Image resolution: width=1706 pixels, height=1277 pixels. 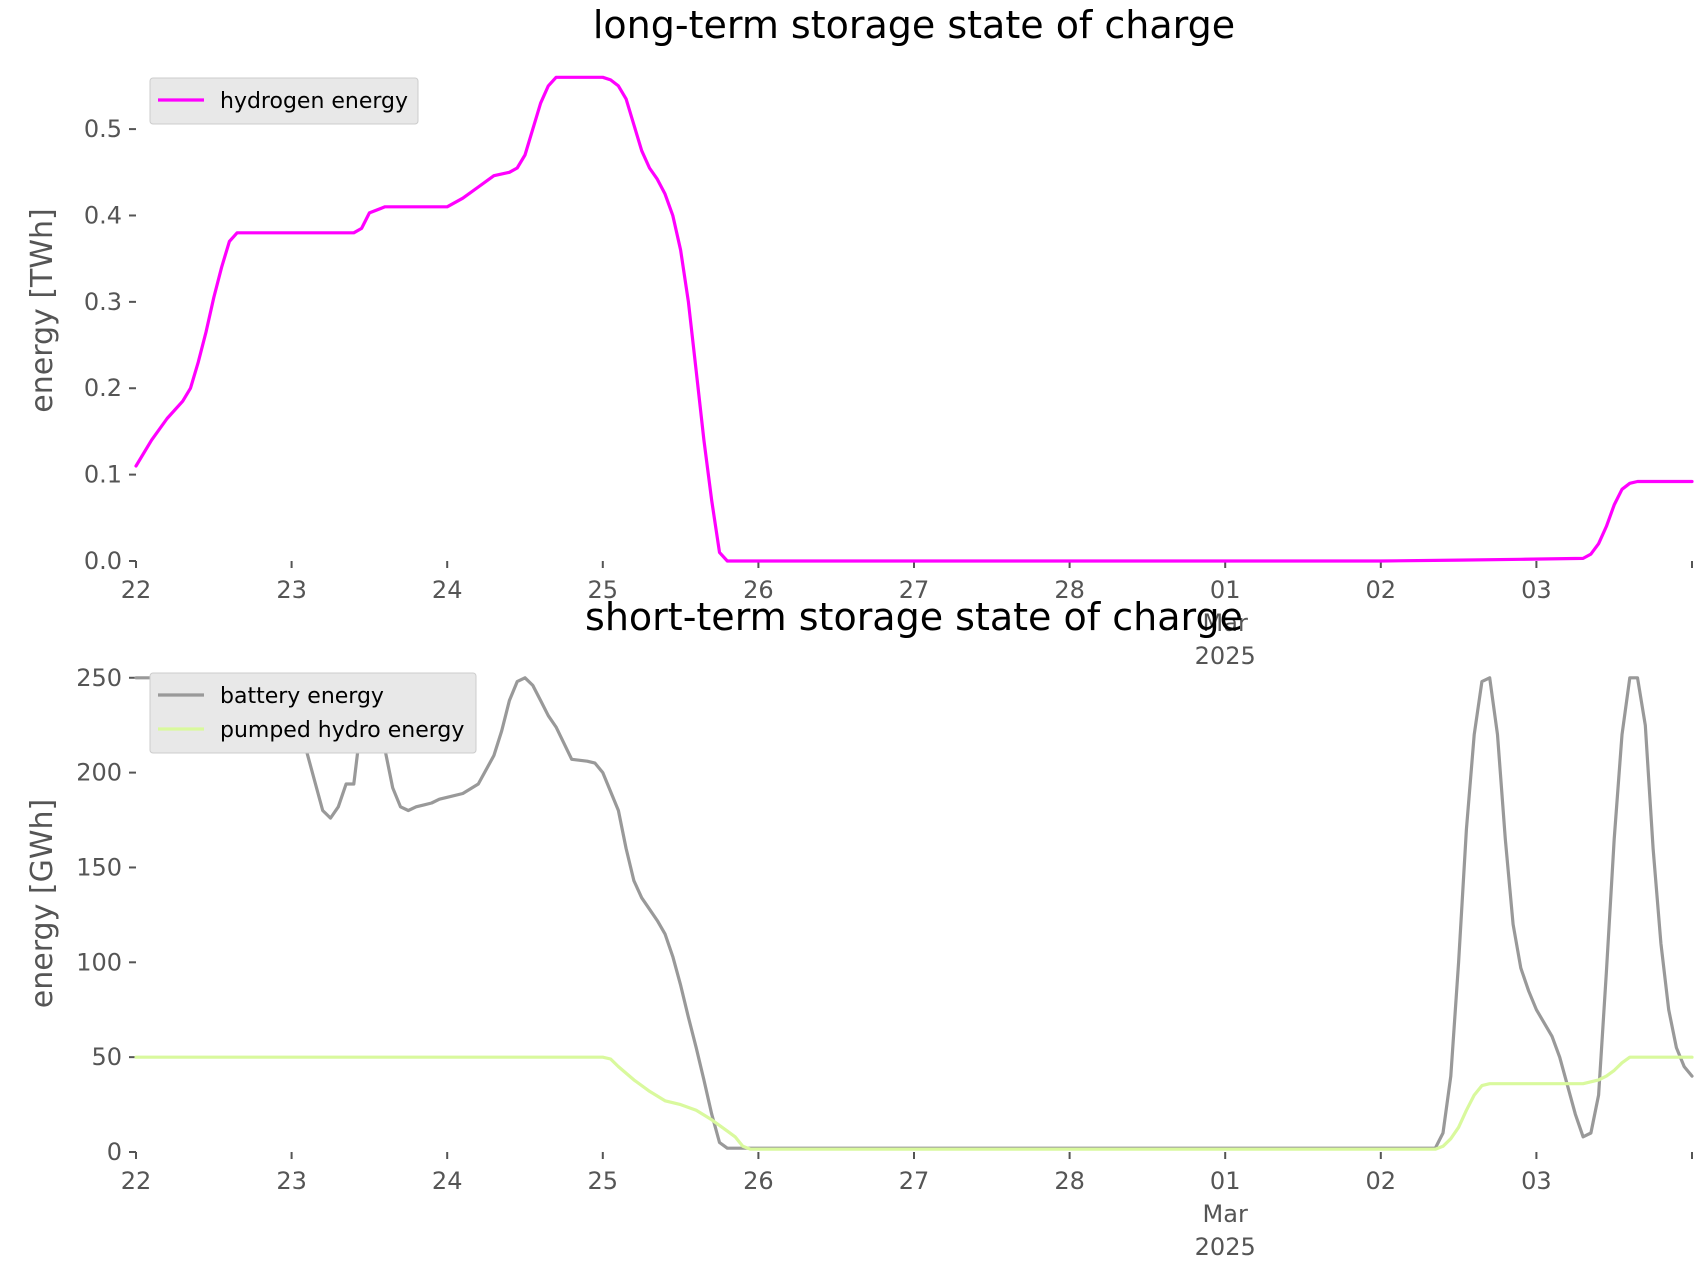 I want to click on short-term-x-tick-label-line: Mar, so click(x=1225, y=1214).